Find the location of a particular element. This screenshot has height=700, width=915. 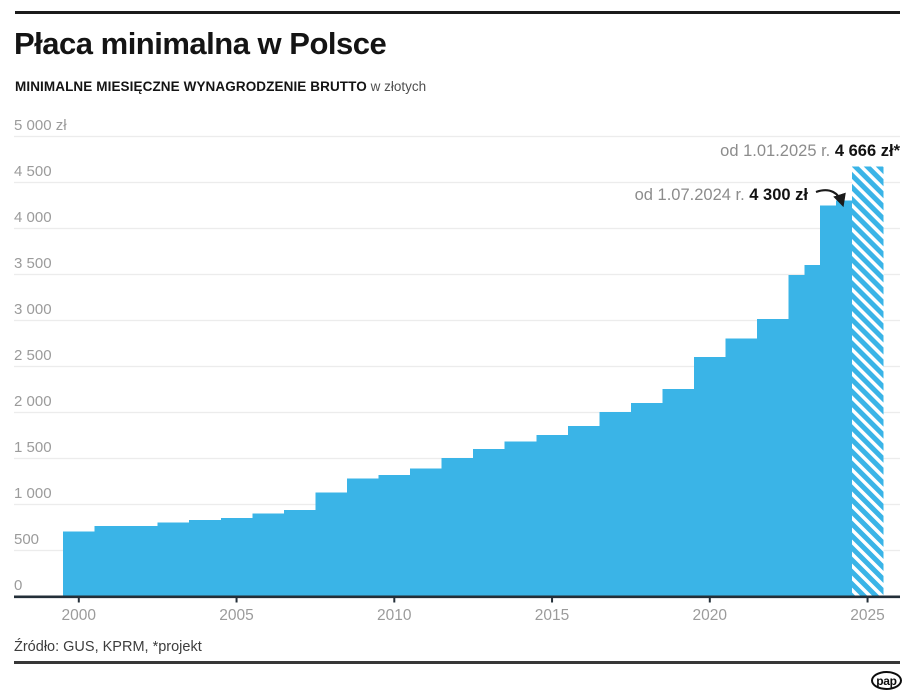

svg-text: 2000 is located at coordinates (79, 615).